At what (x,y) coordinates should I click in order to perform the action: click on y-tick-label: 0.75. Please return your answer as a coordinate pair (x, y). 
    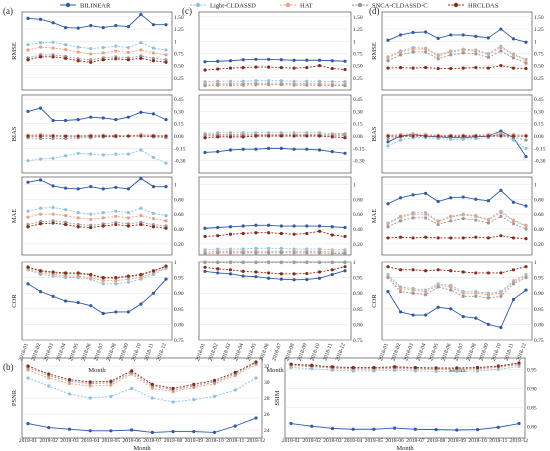
    Looking at the image, I should click on (179, 54).